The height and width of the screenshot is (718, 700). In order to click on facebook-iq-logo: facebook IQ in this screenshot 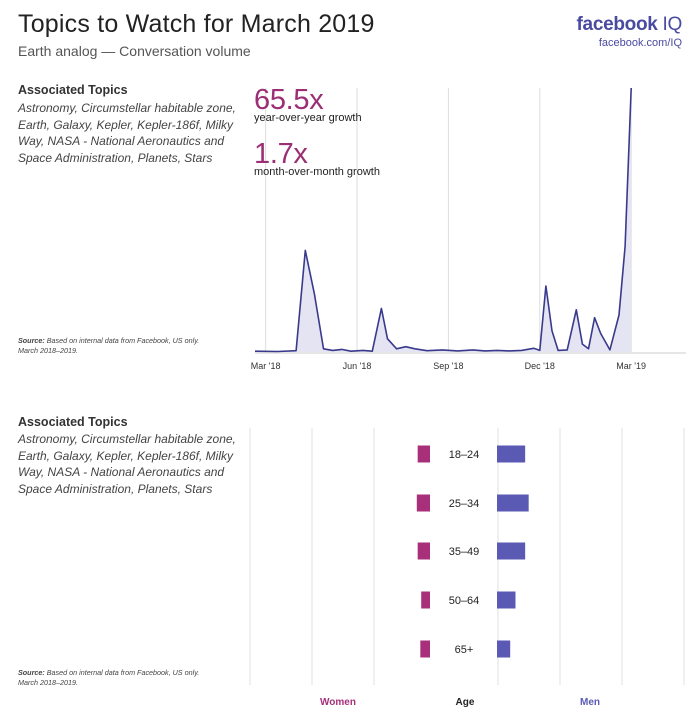, I will do `click(629, 25)`.